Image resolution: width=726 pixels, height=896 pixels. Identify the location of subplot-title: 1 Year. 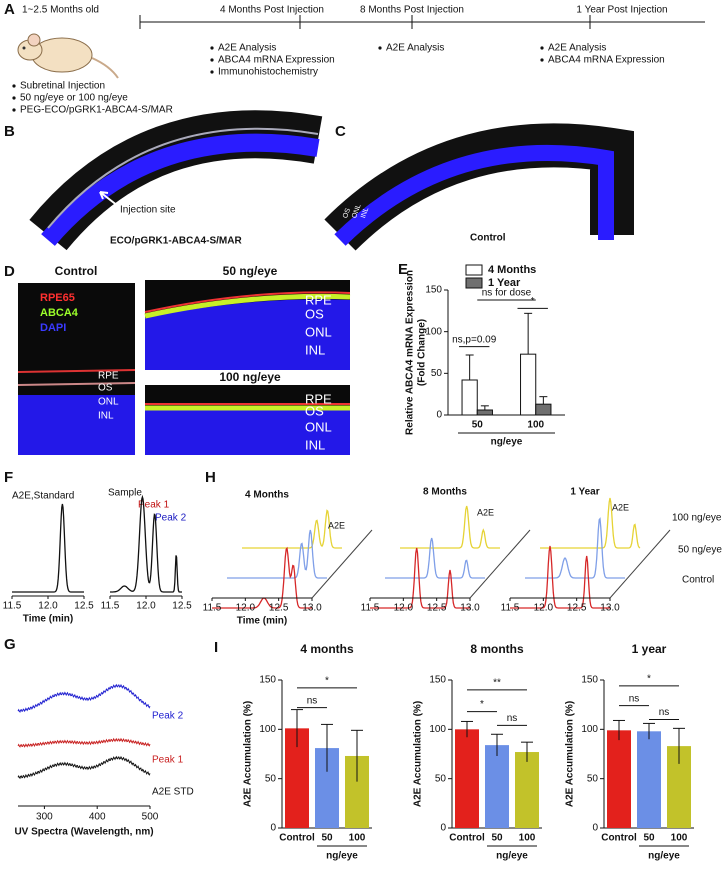
(584, 492).